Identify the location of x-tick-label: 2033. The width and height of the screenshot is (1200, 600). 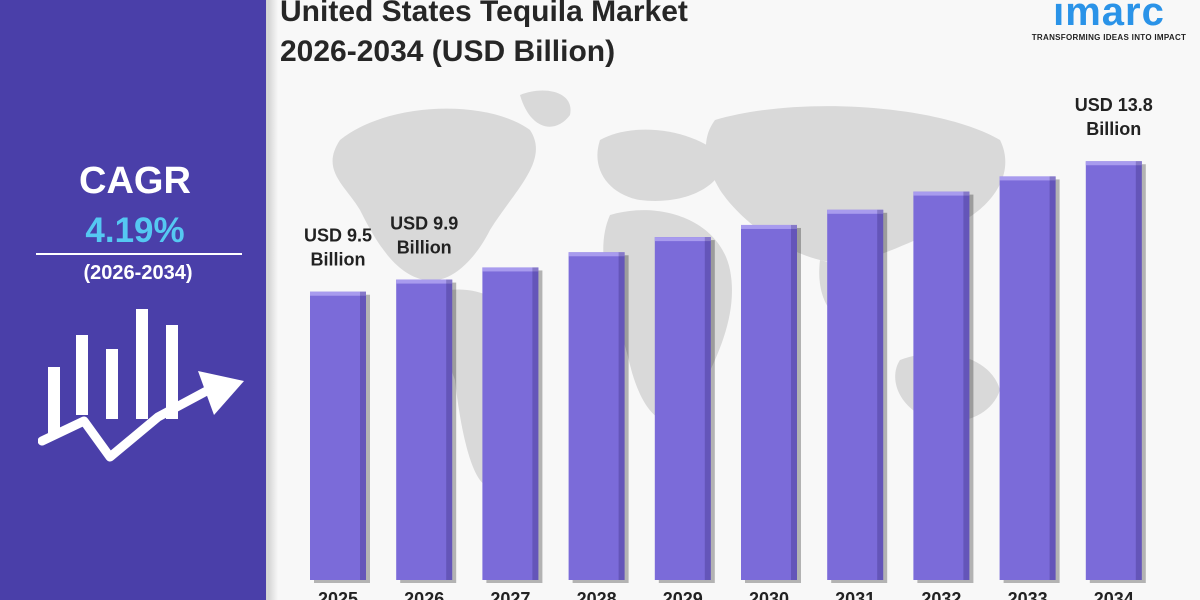
(1028, 594).